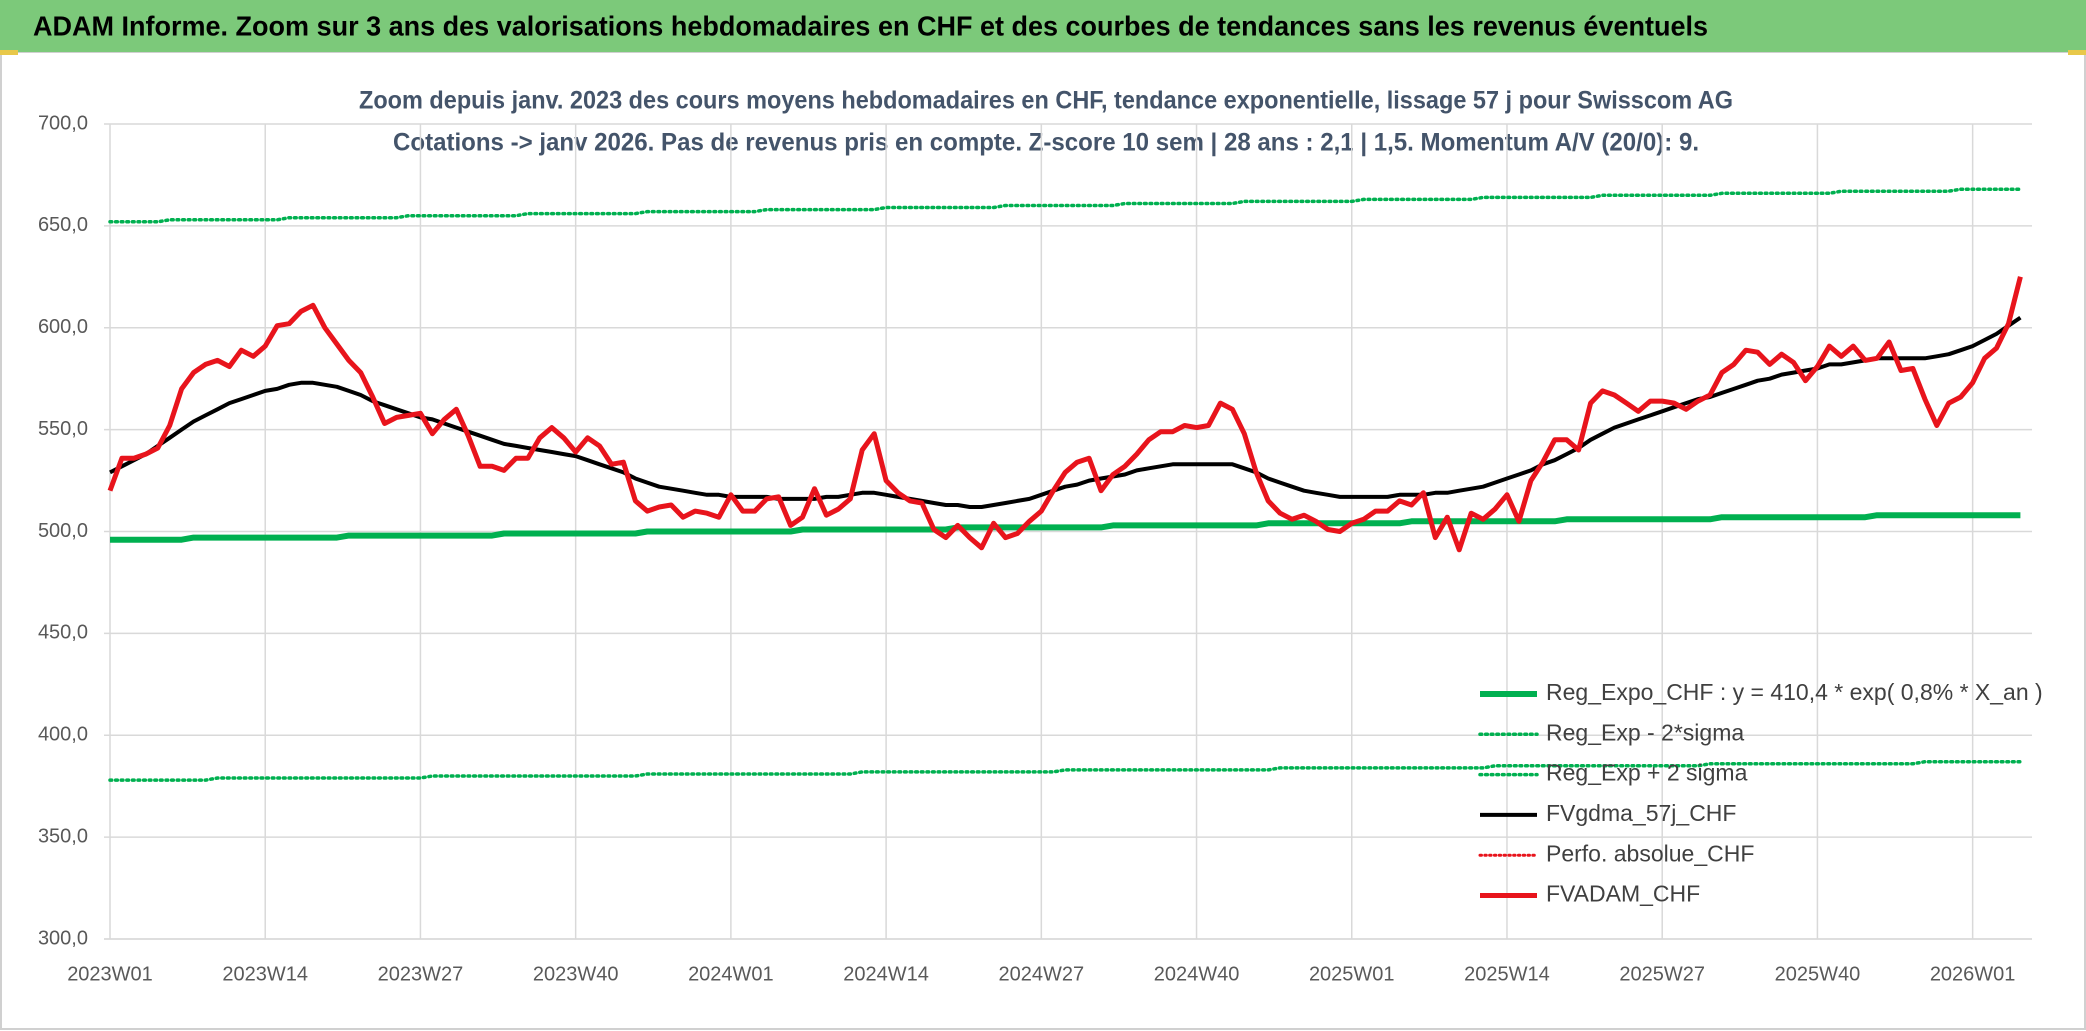 Image resolution: width=2086 pixels, height=1031 pixels. What do you see at coordinates (265, 974) in the screenshot?
I see `x-tick-label: 2023W14` at bounding box center [265, 974].